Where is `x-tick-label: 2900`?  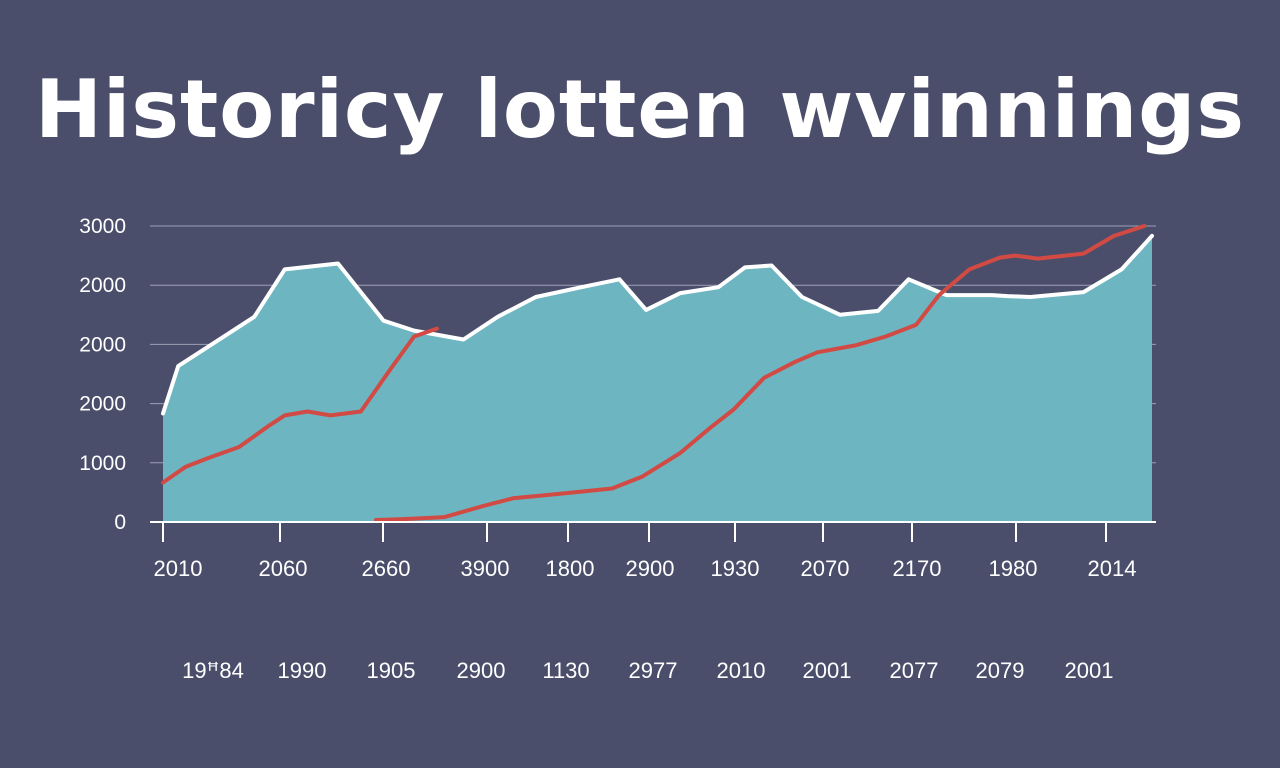
x-tick-label: 2900 is located at coordinates (650, 568).